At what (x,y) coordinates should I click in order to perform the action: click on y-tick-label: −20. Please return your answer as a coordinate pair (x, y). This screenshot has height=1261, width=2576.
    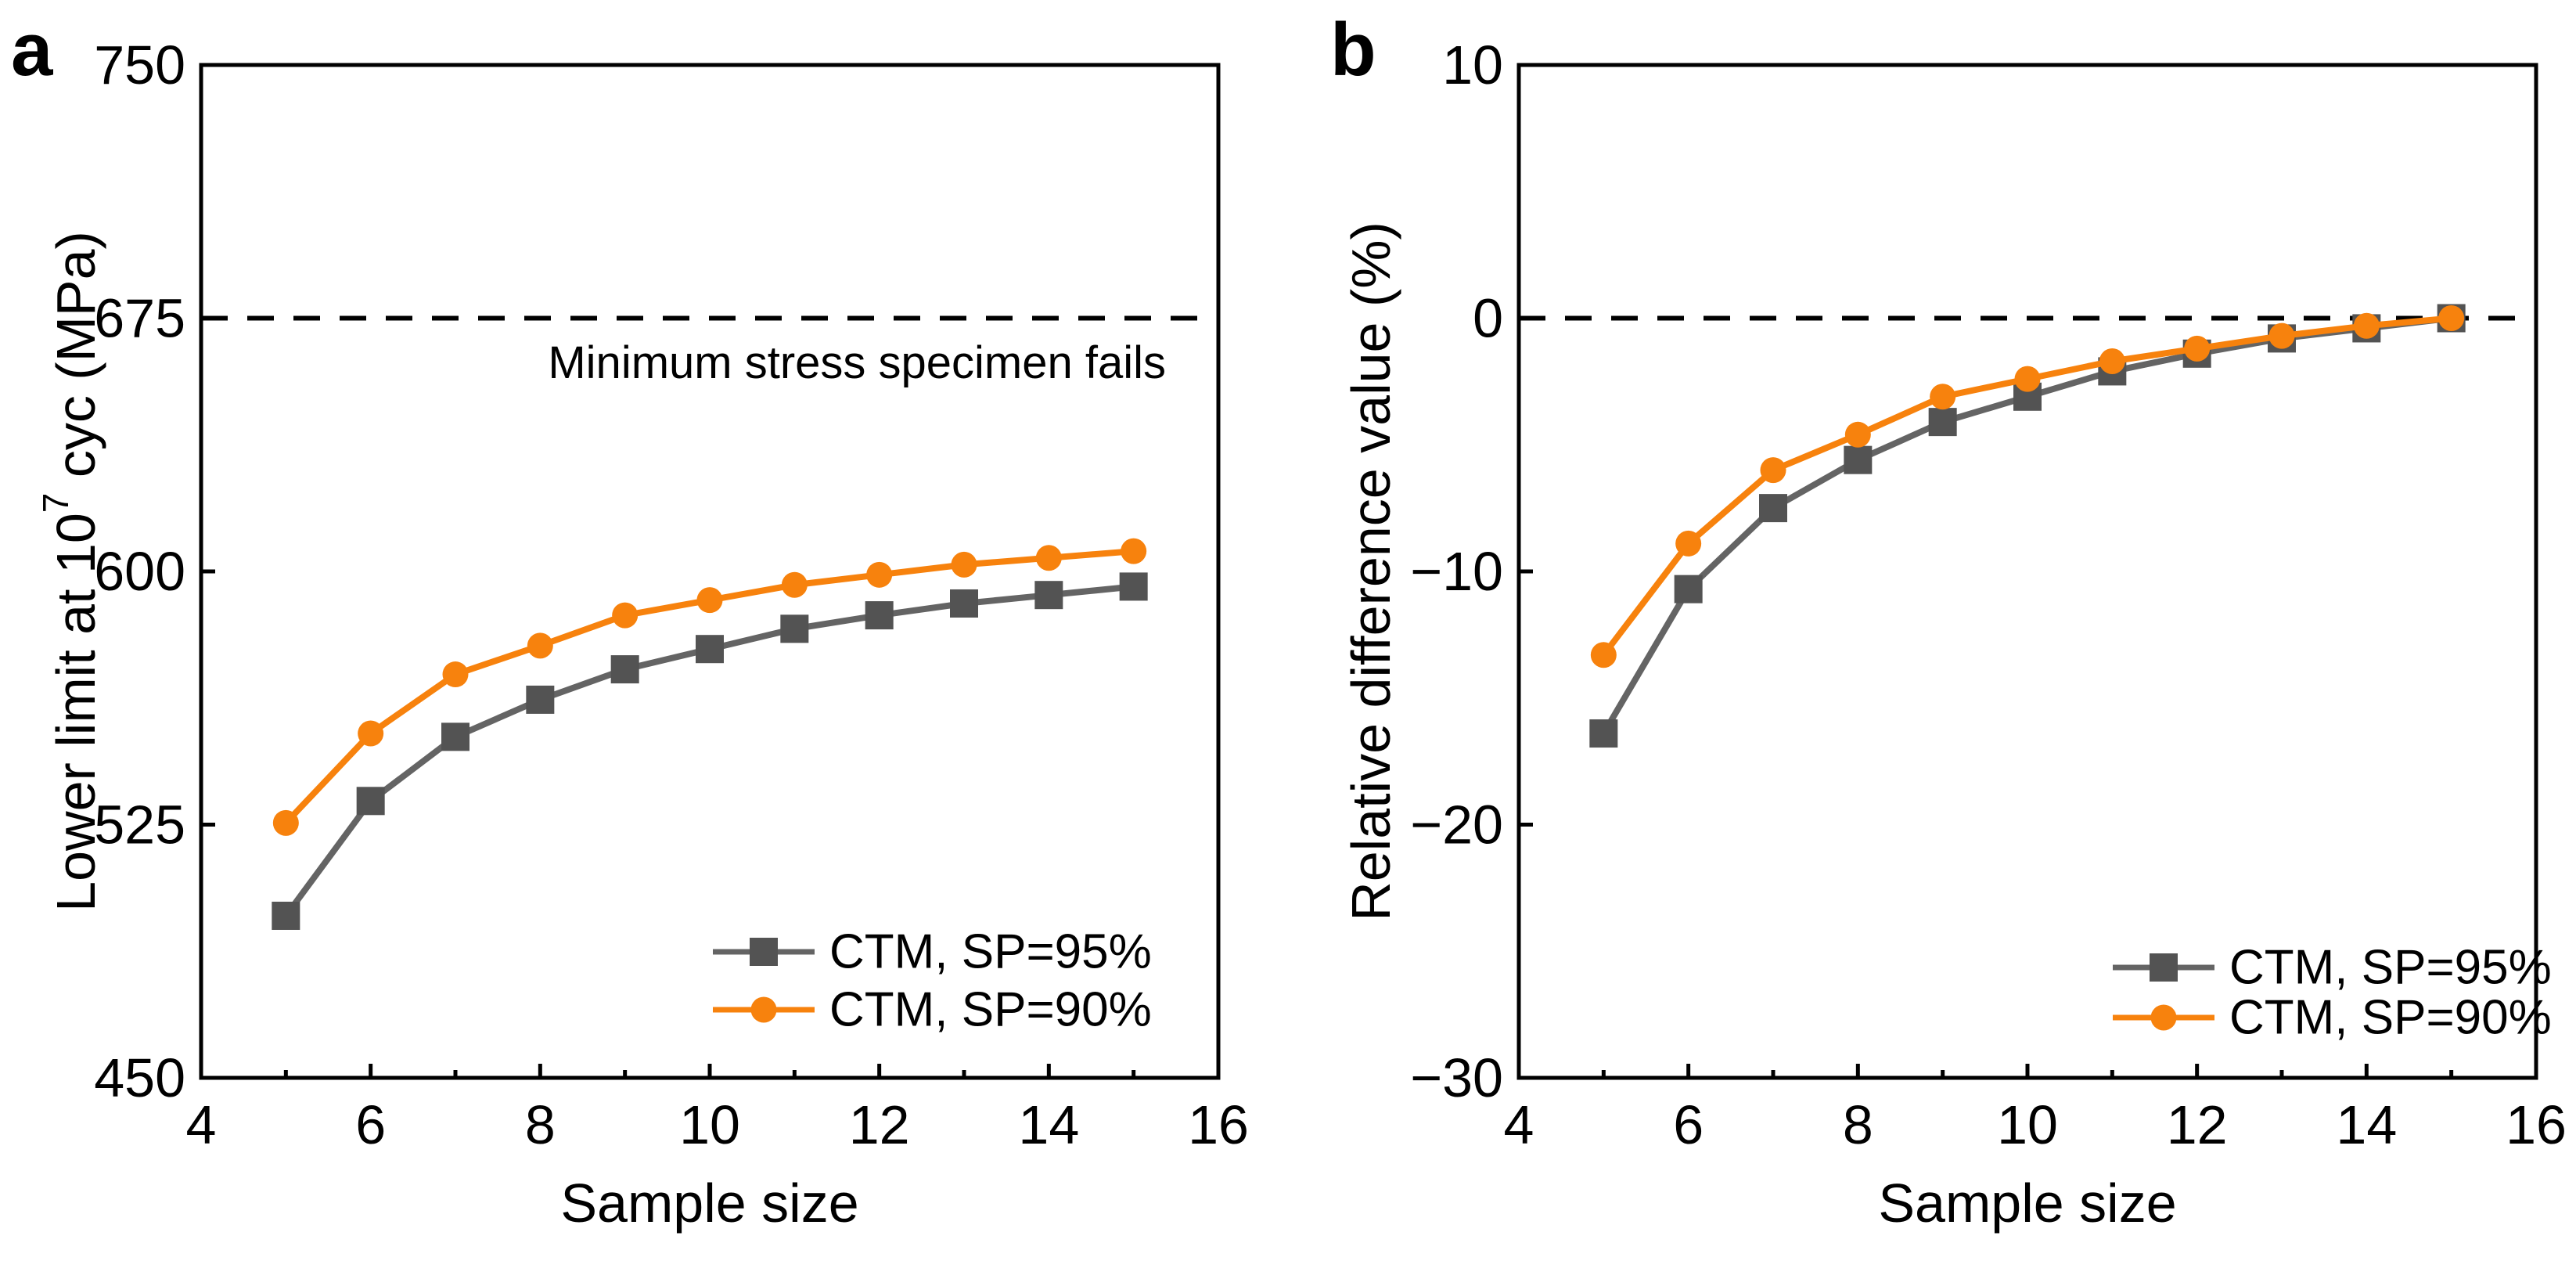
    Looking at the image, I should click on (1456, 825).